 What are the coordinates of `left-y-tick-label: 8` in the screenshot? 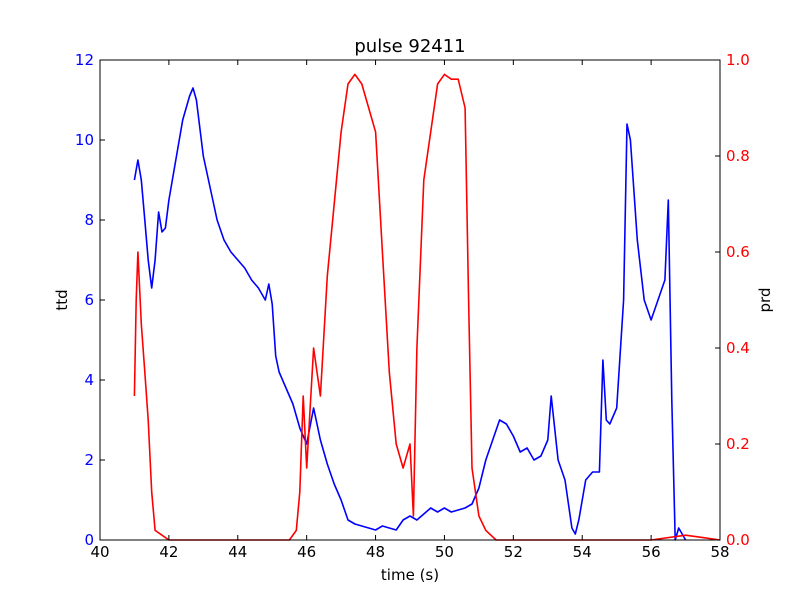 It's located at (89, 220).